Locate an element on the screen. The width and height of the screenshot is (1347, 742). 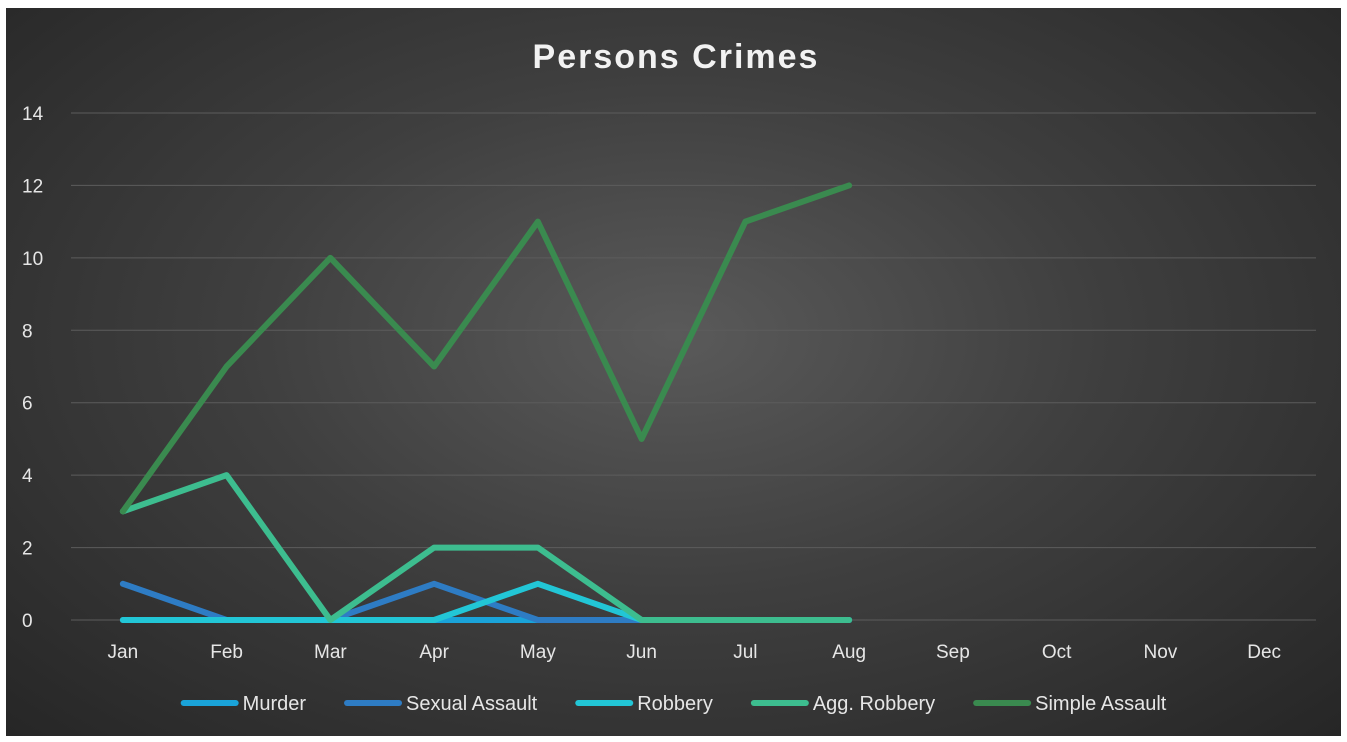
x-tick-label-oct: Oct is located at coordinates (1057, 652).